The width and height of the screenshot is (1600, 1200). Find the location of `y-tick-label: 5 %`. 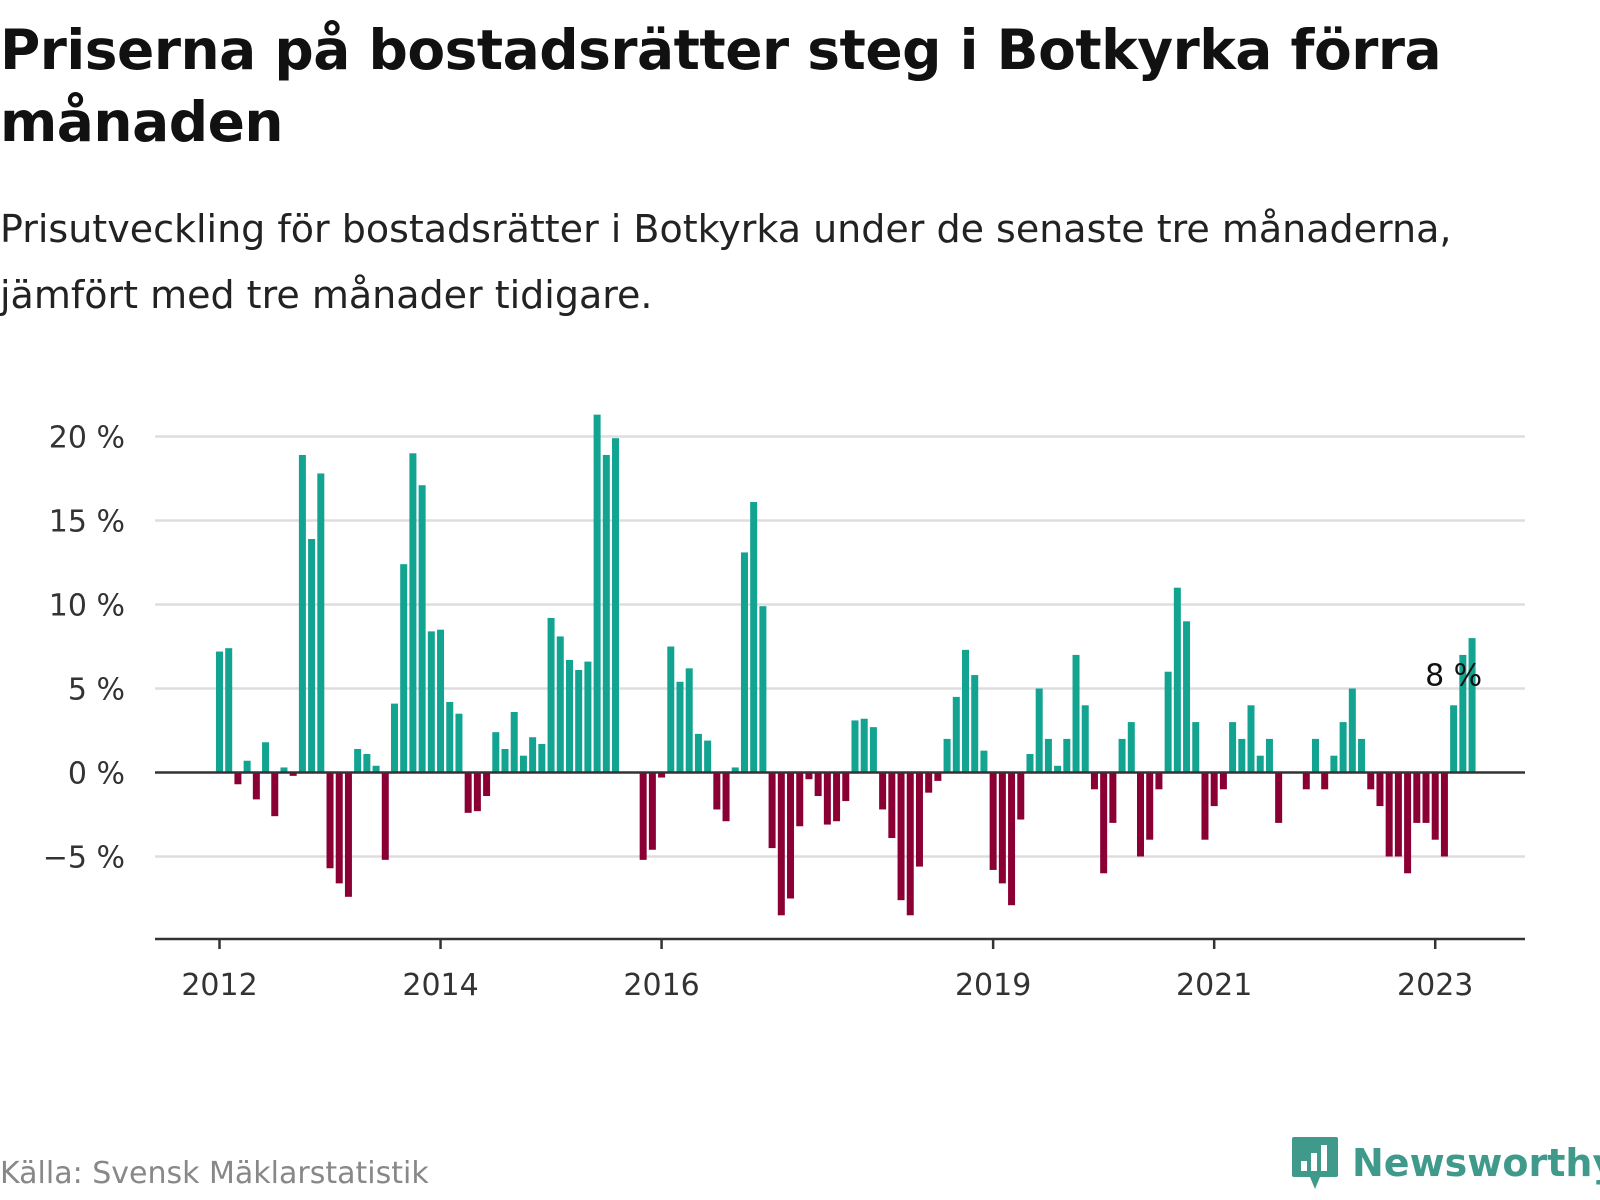

y-tick-label: 5 % is located at coordinates (96, 690).